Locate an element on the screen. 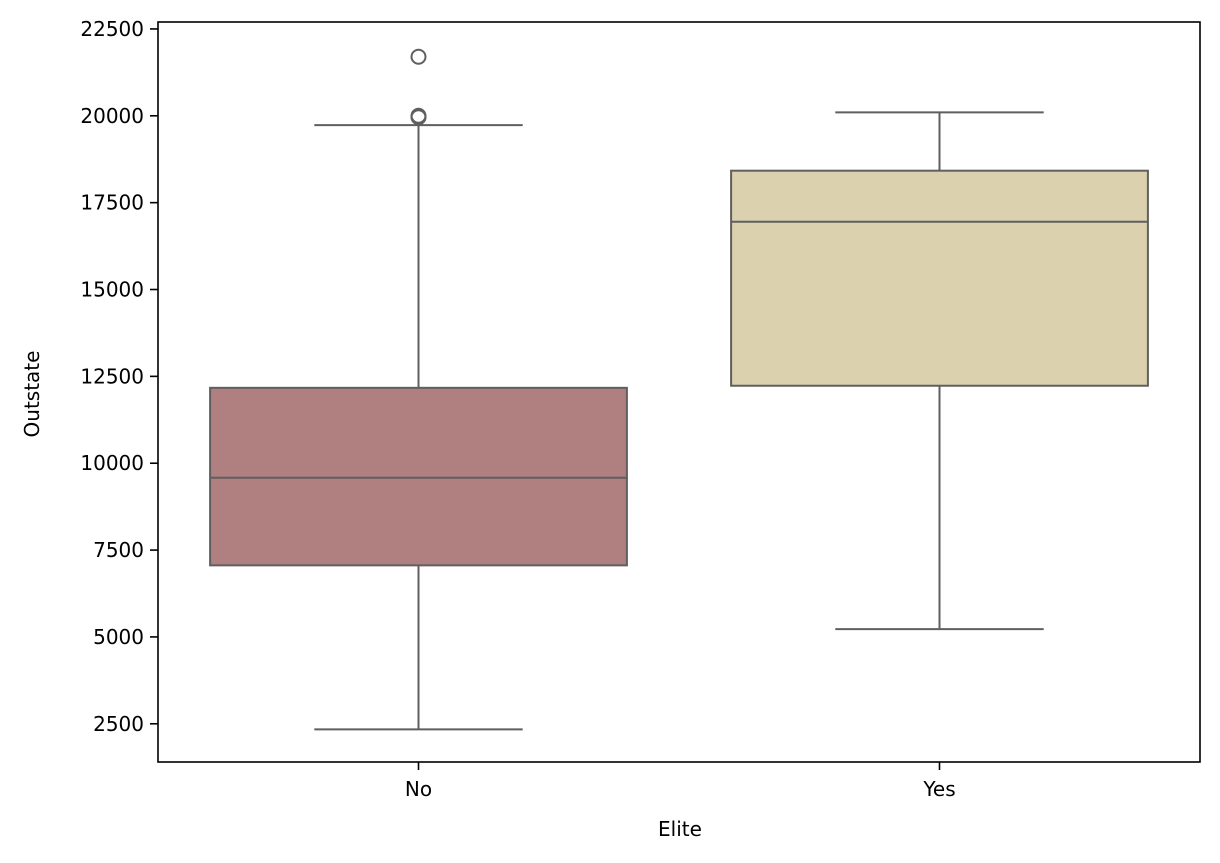 This screenshot has width=1220, height=863. y-tick-label: 17500 is located at coordinates (112, 203).